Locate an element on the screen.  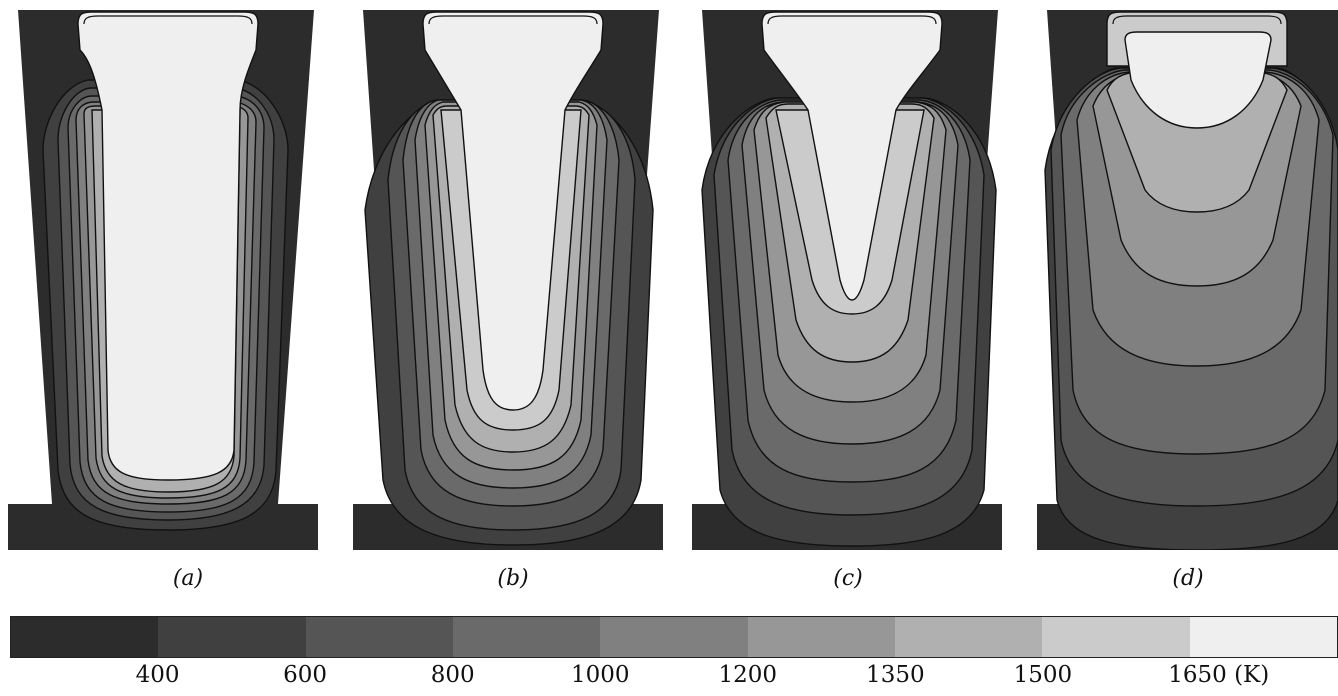
panel-label-c: (c) is located at coordinates (848, 578).